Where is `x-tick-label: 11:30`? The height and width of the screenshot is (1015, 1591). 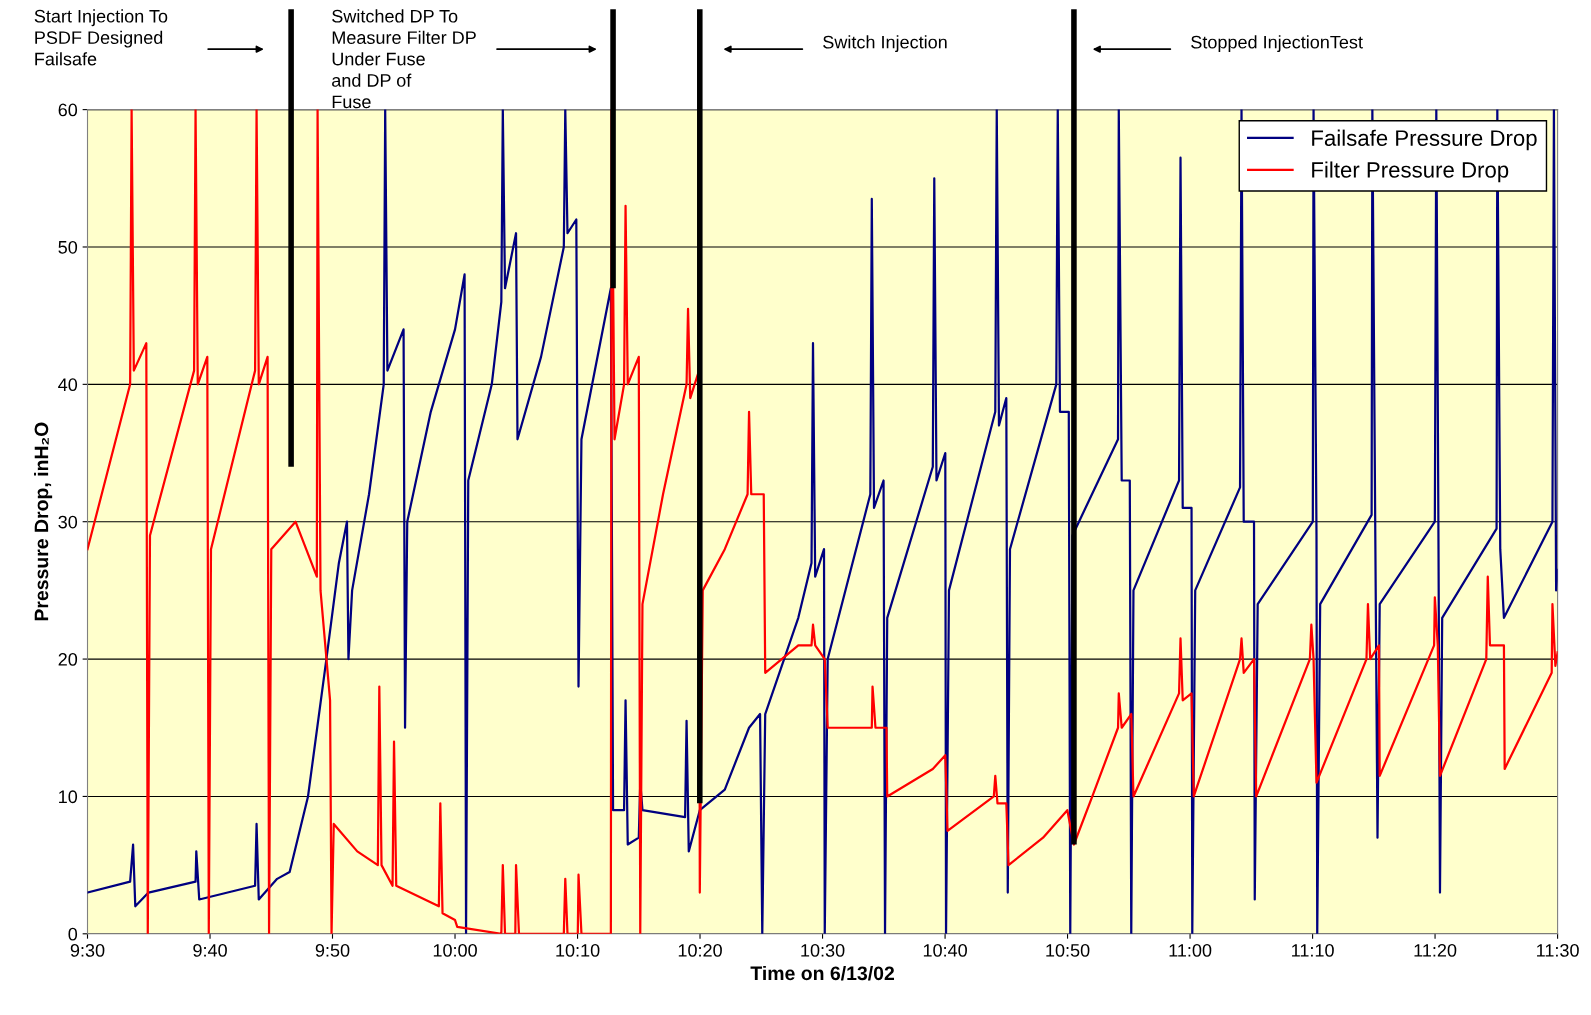
x-tick-label: 11:30 is located at coordinates (1558, 950).